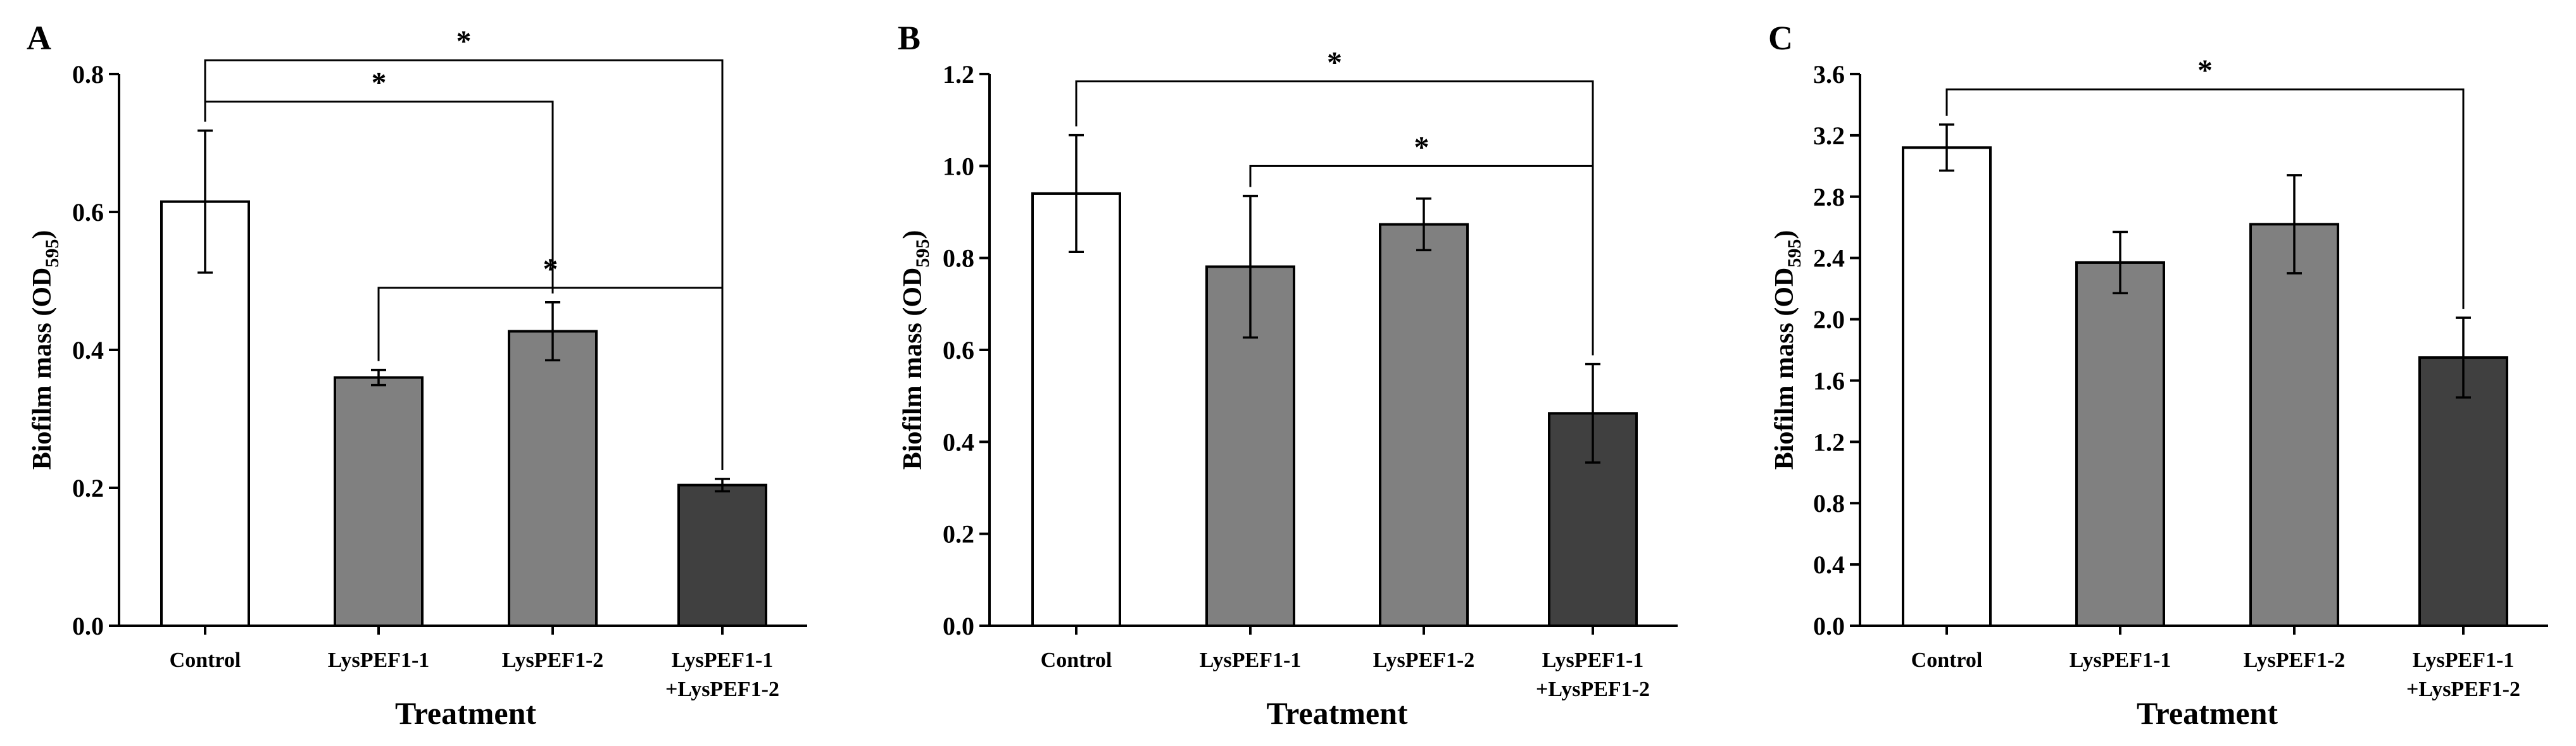  I want to click on y-tick-label: 1.0, so click(958, 166).